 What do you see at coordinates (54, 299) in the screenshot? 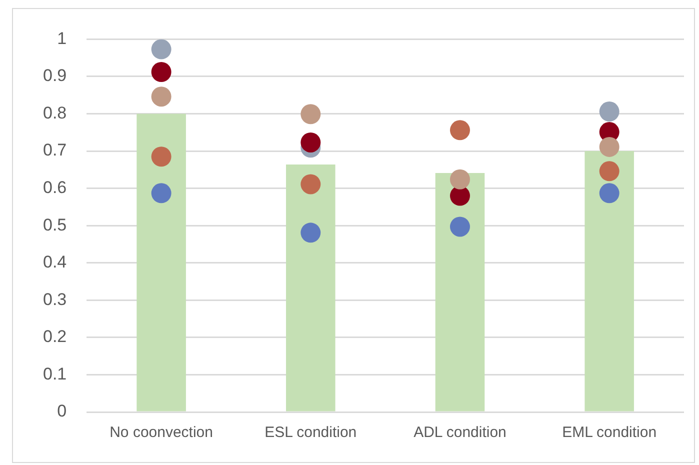
I see `y-tick-label: 0.3` at bounding box center [54, 299].